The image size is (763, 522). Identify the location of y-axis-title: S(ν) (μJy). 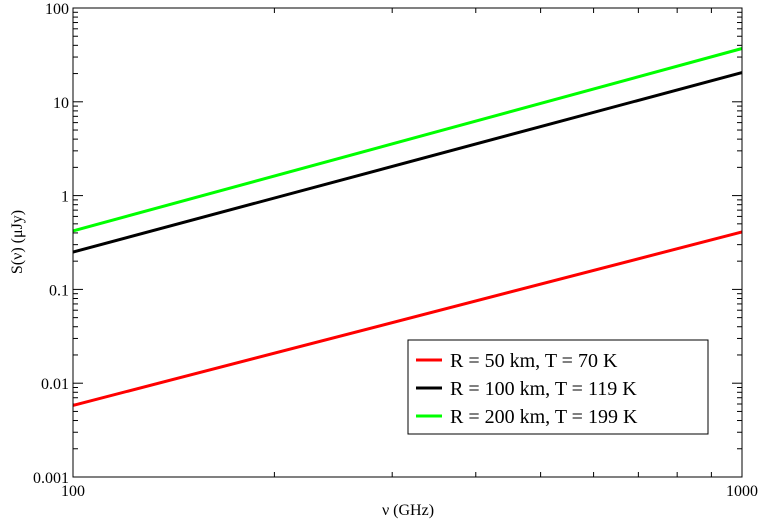
(17, 242).